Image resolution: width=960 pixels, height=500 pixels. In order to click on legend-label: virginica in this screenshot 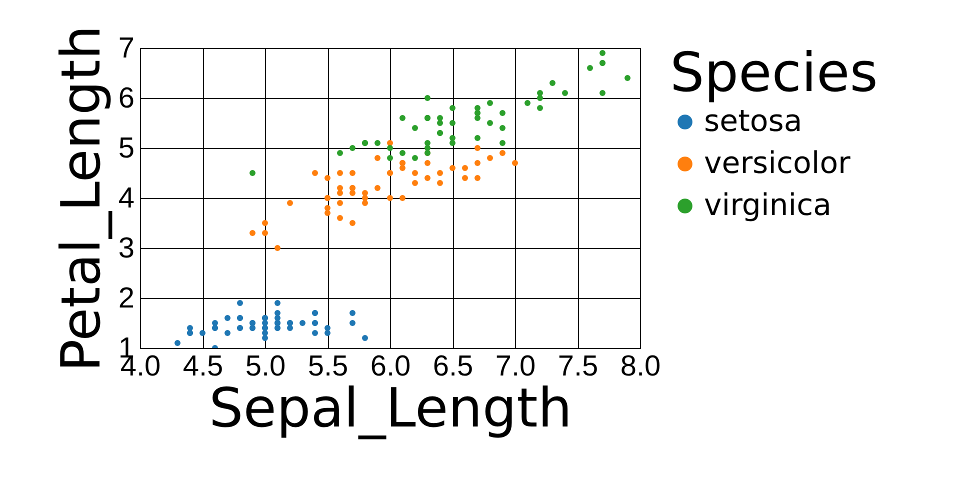, I will do `click(768, 205)`.